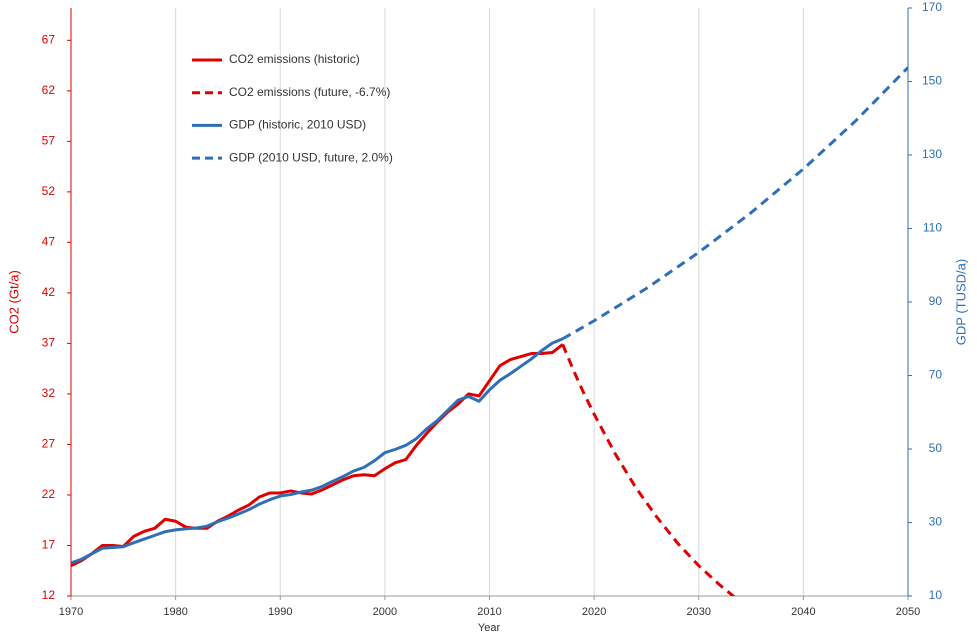  What do you see at coordinates (648, 469) in the screenshot?
I see `series-line` at bounding box center [648, 469].